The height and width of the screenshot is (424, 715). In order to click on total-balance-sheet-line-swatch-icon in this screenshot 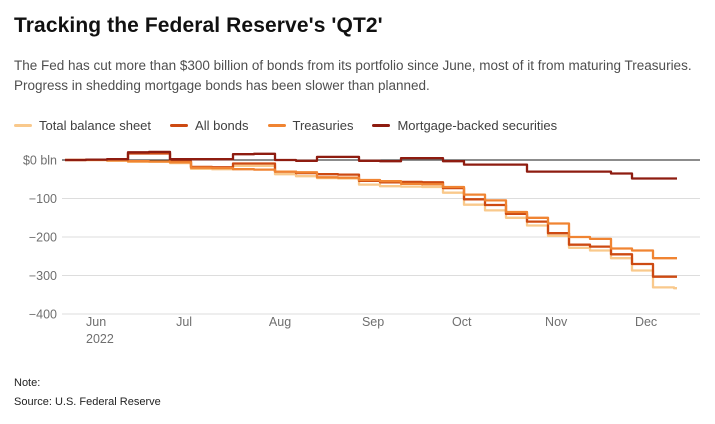, I will do `click(23, 125)`.